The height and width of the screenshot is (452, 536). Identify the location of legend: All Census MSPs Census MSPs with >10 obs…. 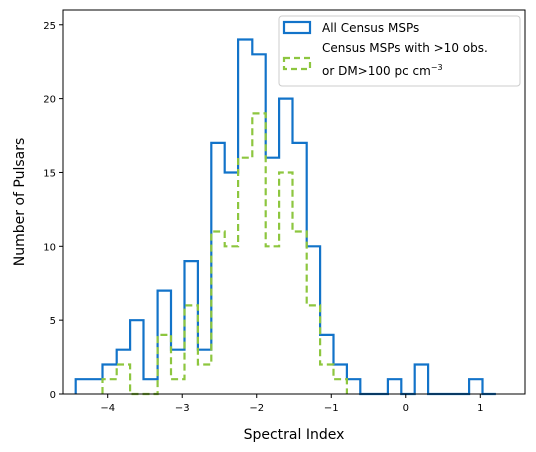
(399, 51).